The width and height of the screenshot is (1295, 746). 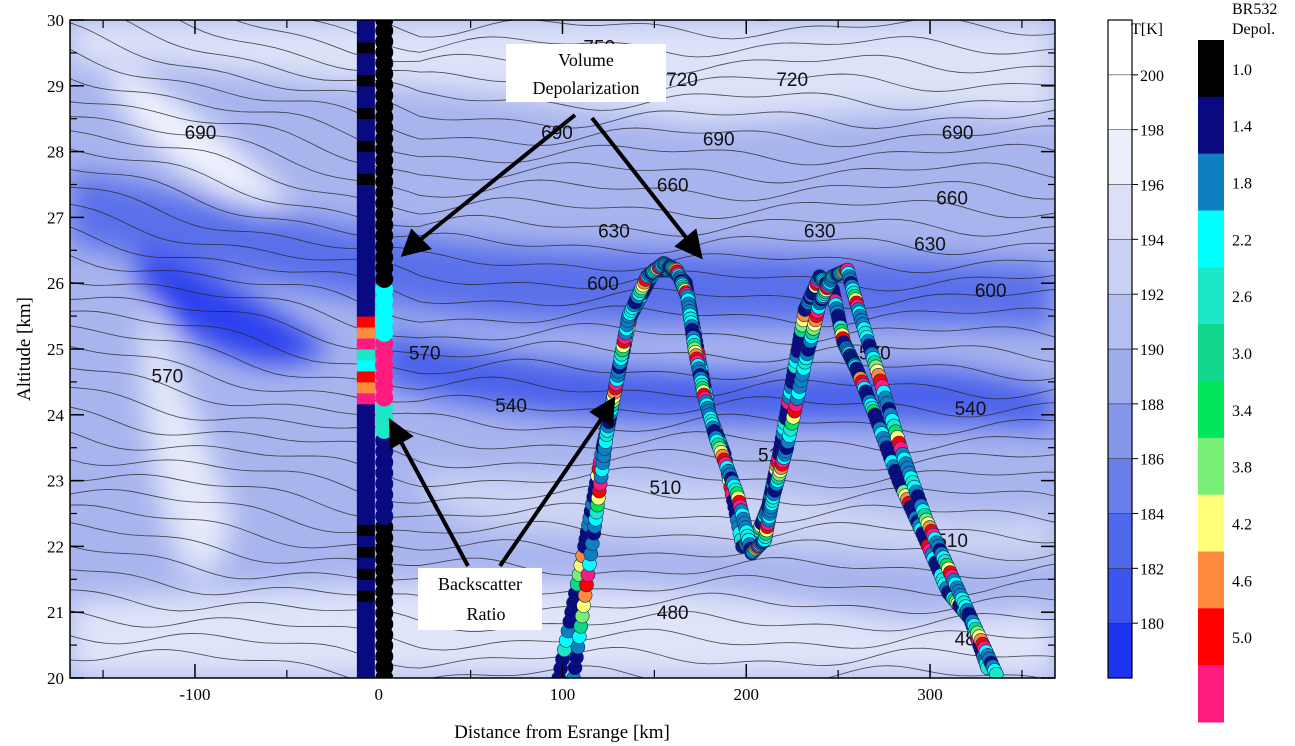 What do you see at coordinates (56, 217) in the screenshot?
I see `y-tick-label: 27` at bounding box center [56, 217].